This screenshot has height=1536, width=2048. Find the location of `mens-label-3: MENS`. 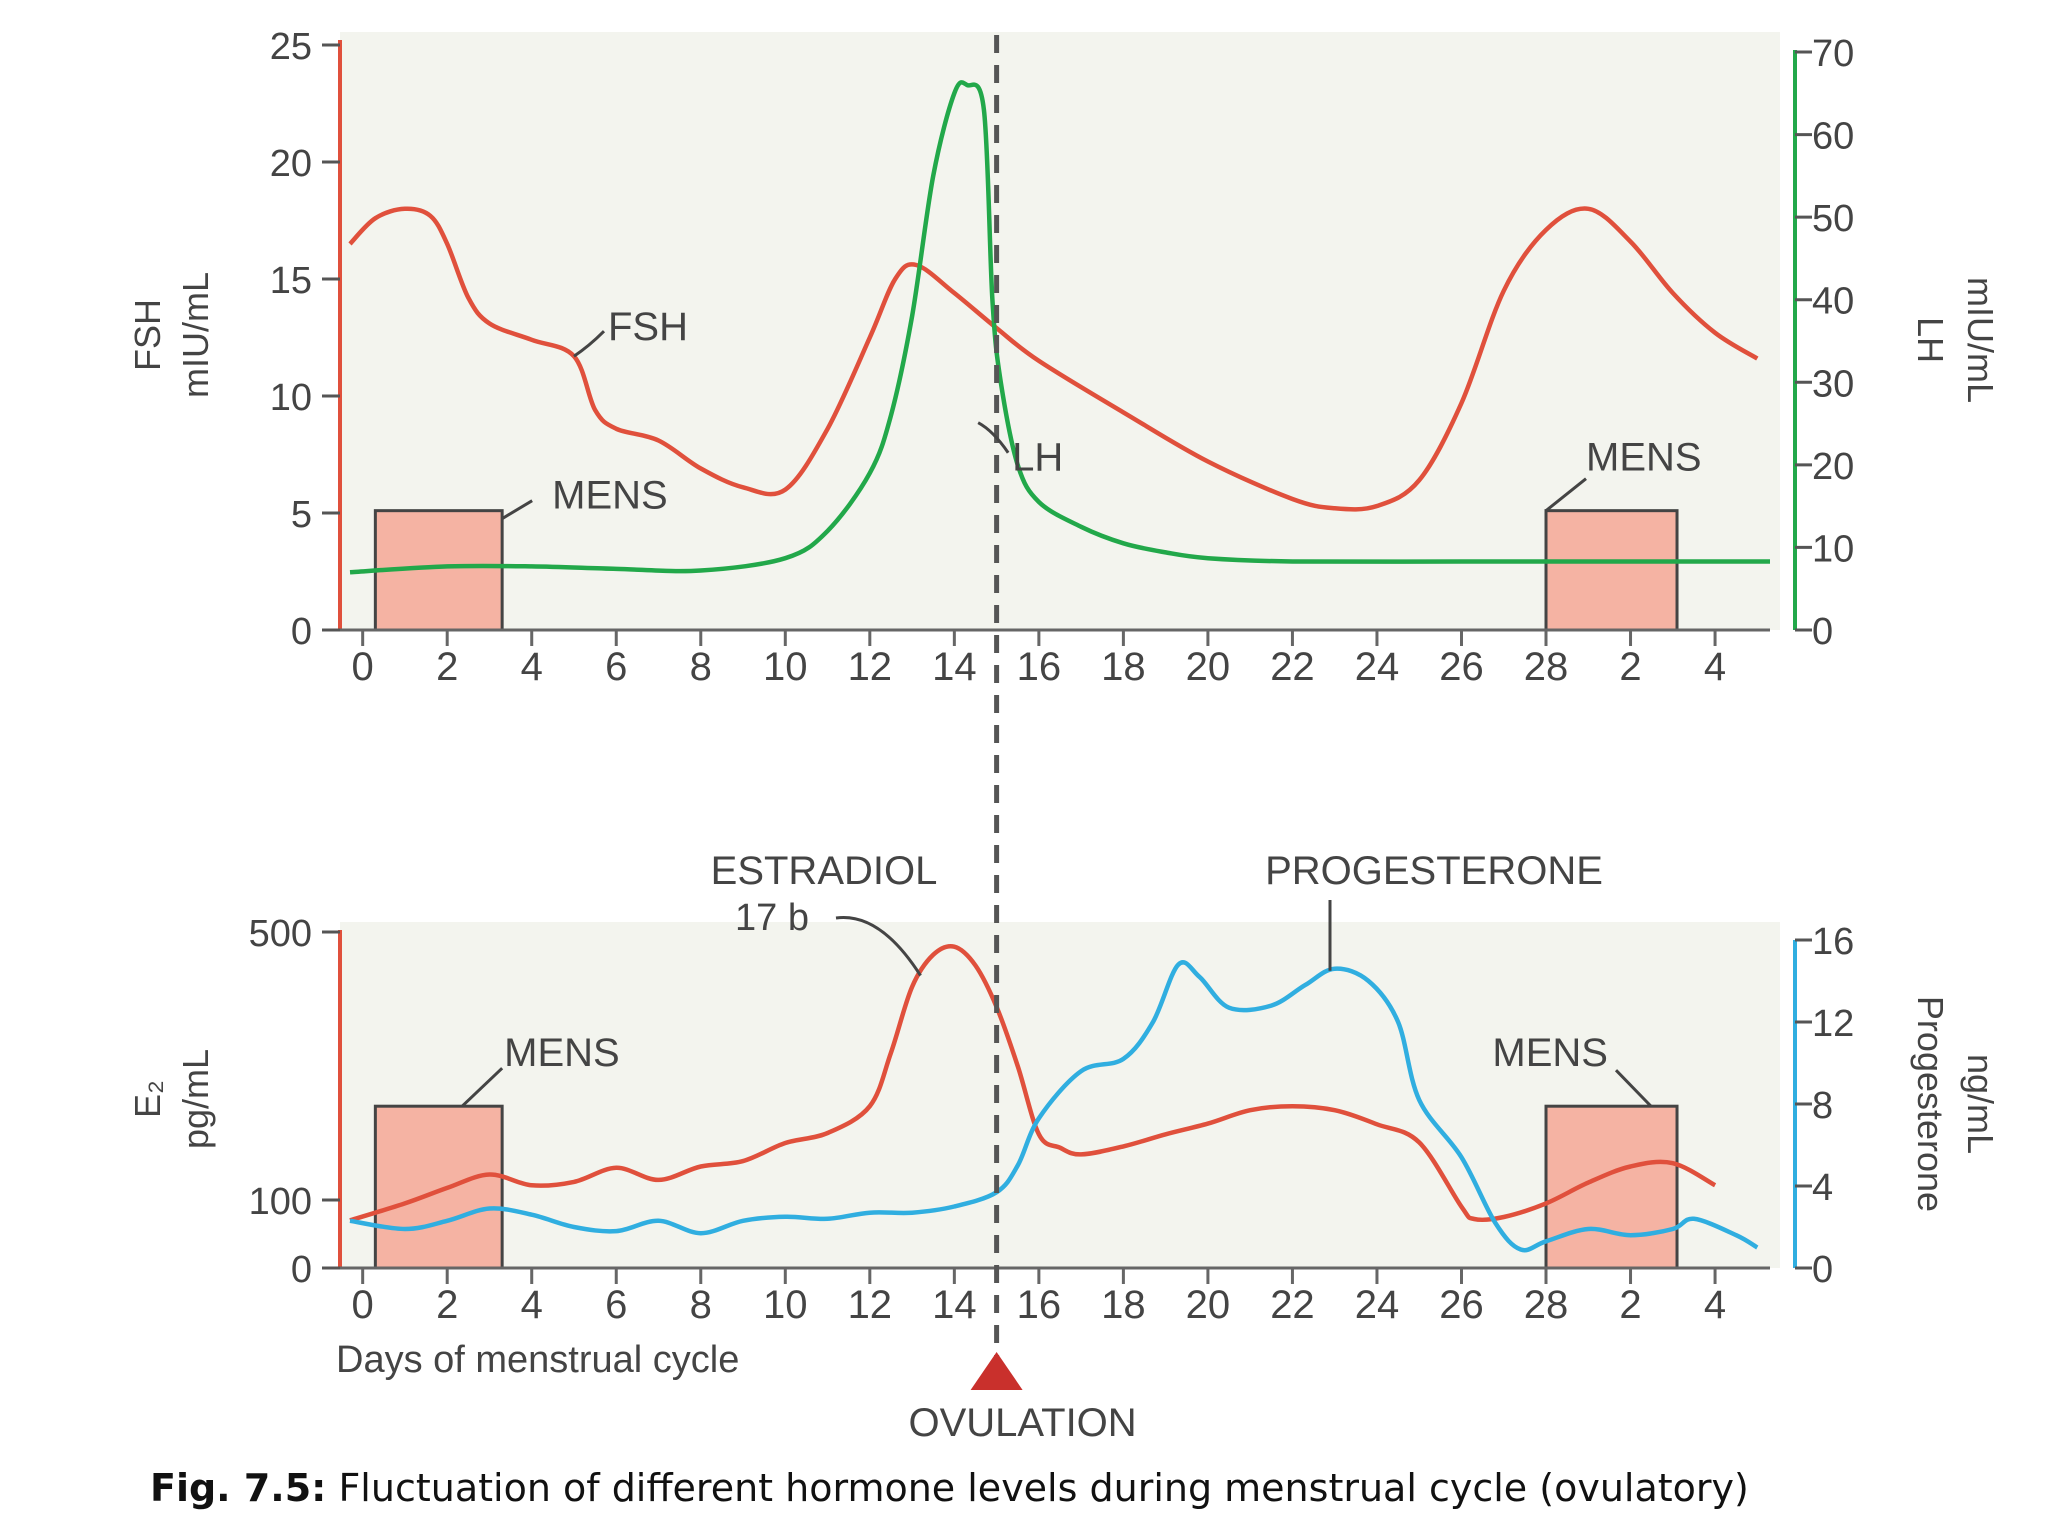

mens-label-3: MENS is located at coordinates (1550, 1053).